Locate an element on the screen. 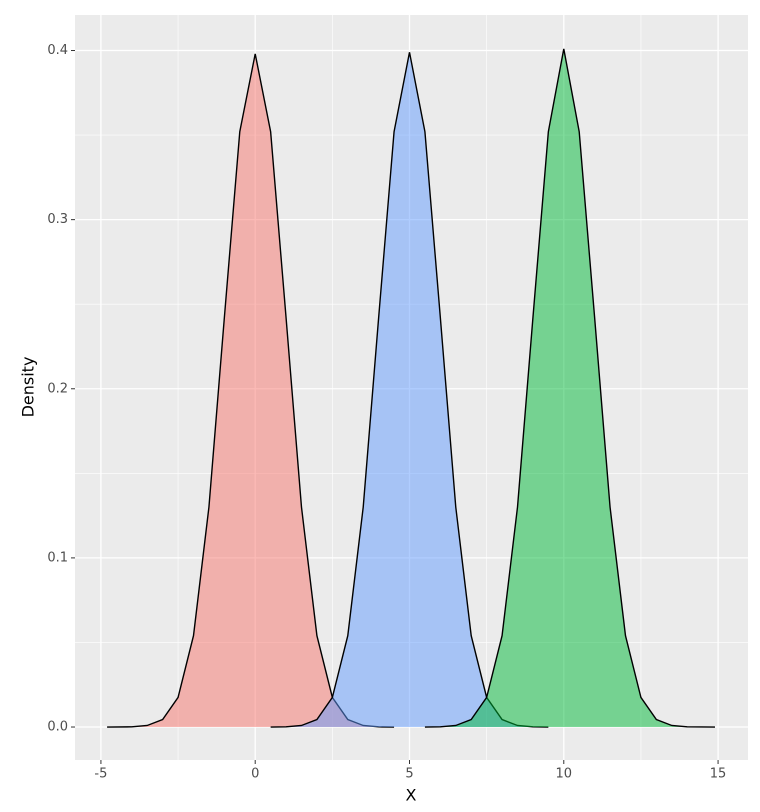 This screenshot has height=812, width=760. x-tick-label: 10 is located at coordinates (564, 774).